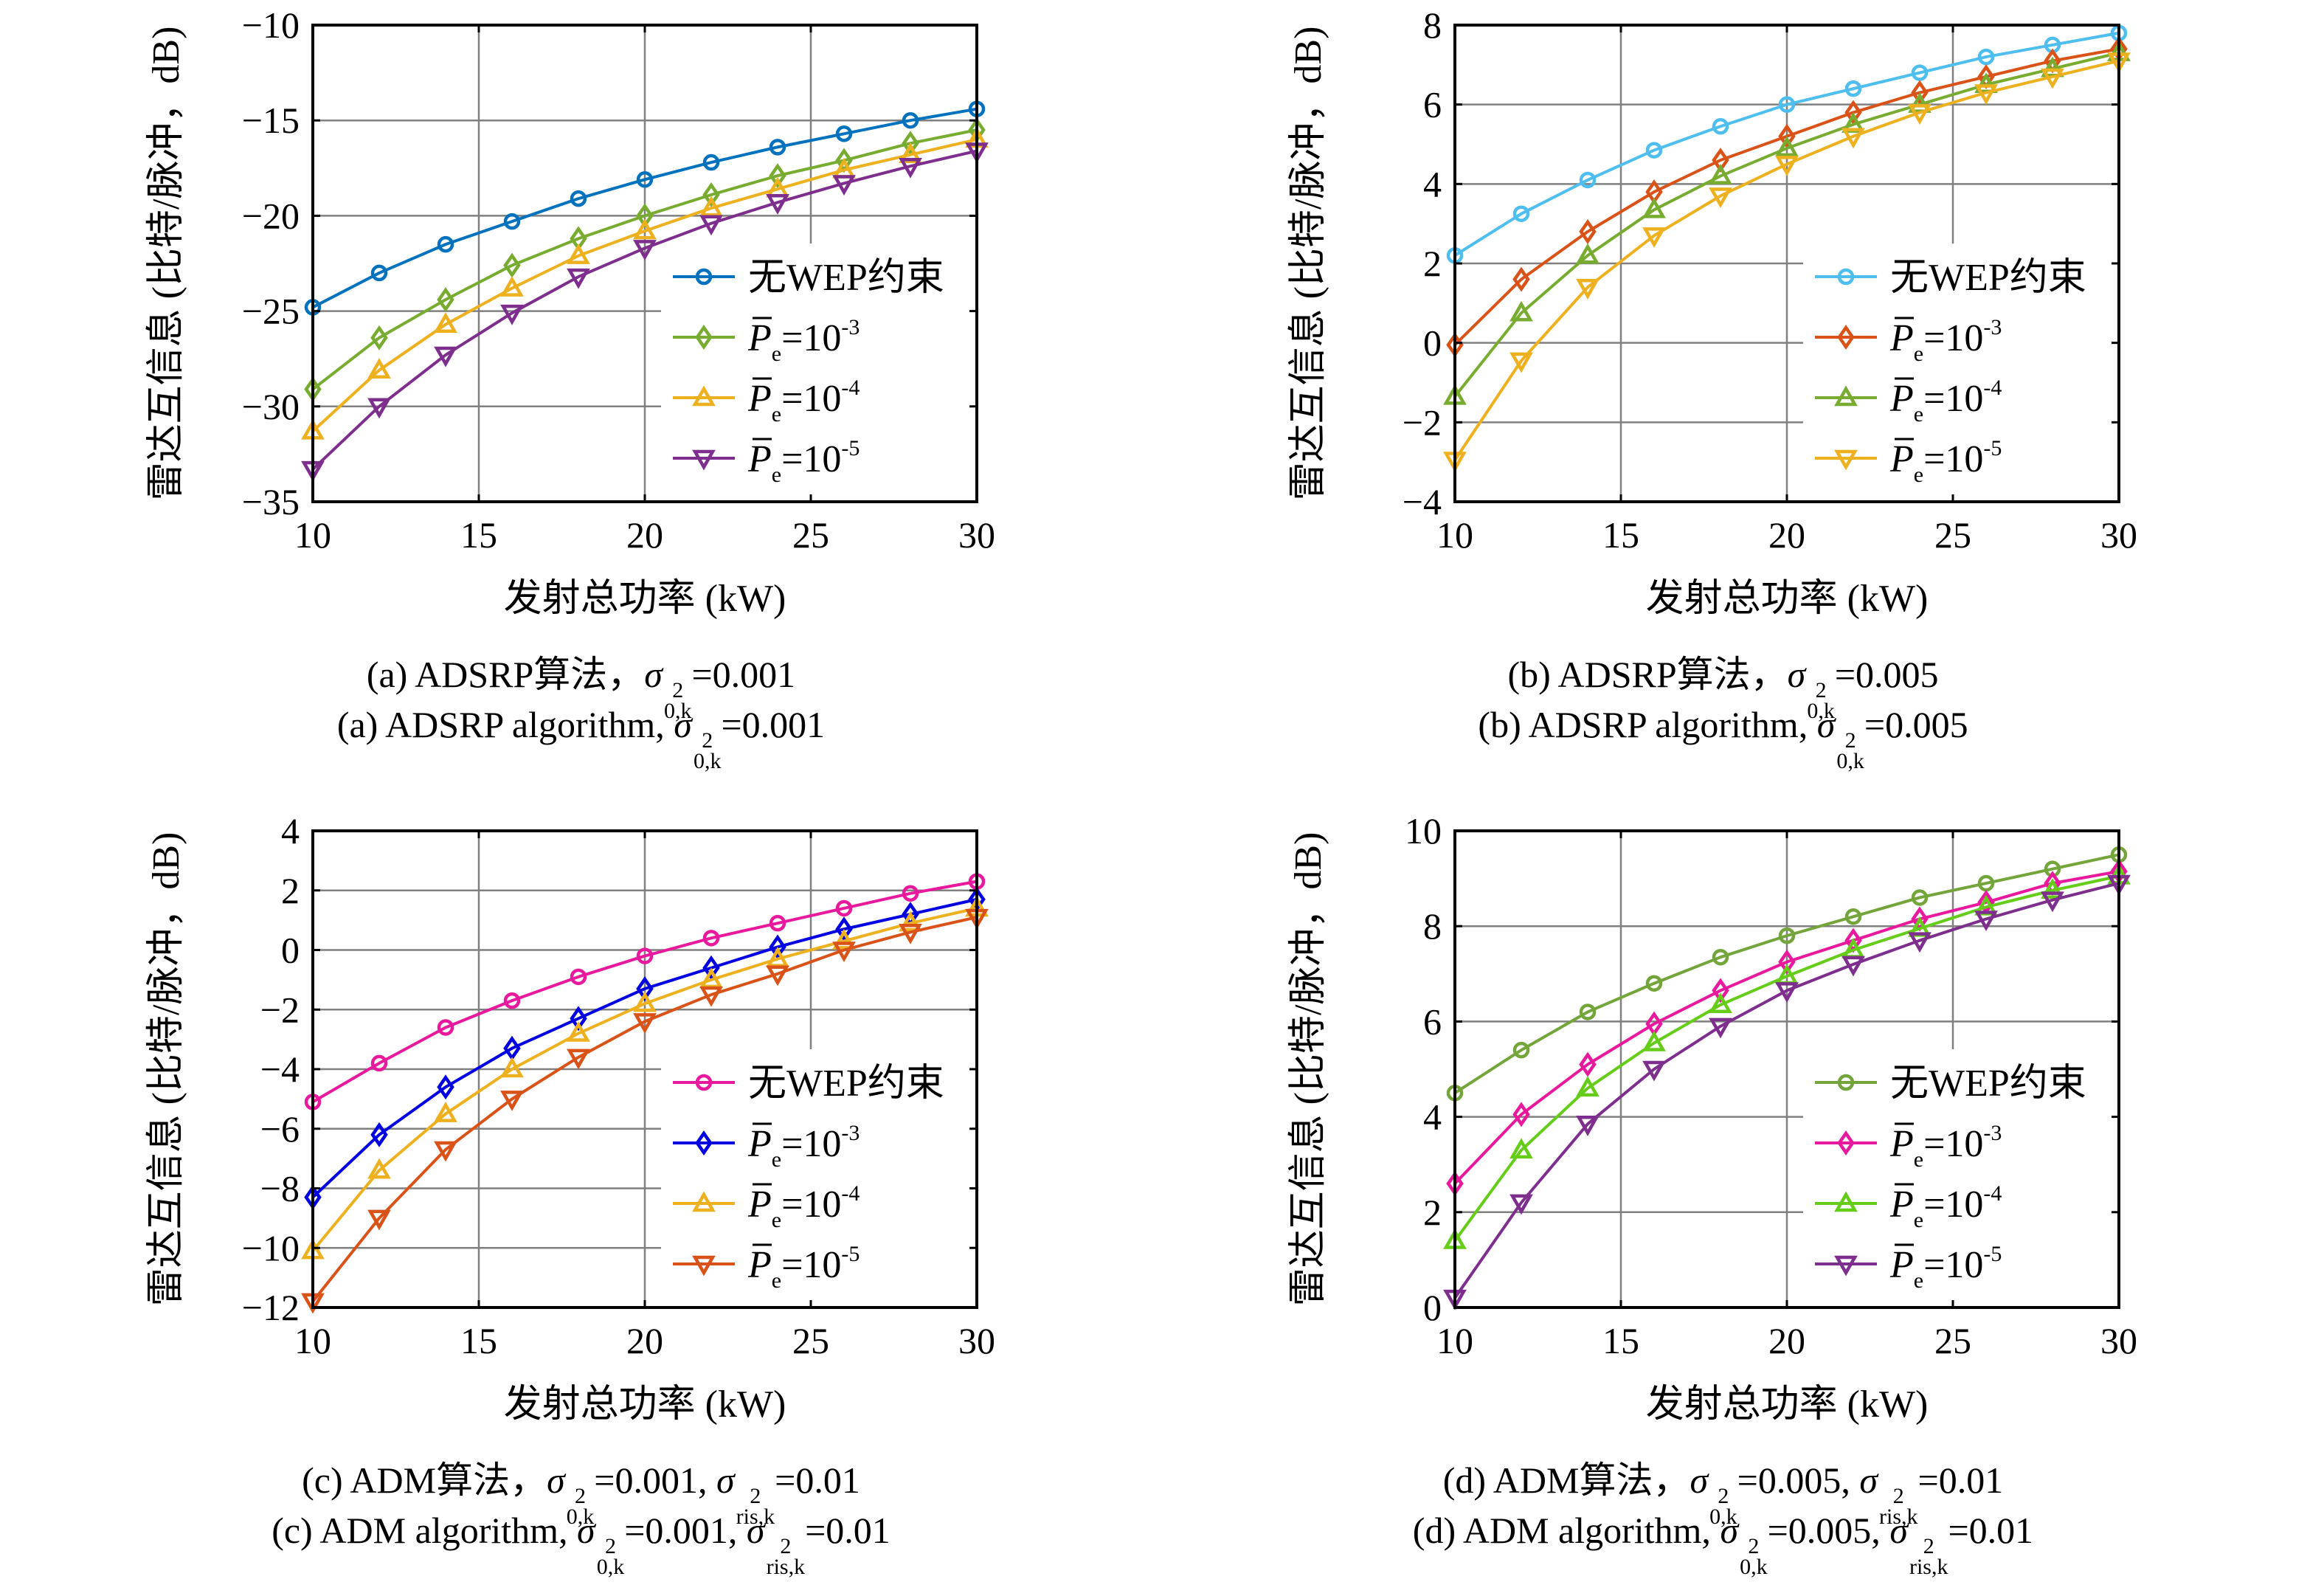  What do you see at coordinates (280, 1188) in the screenshot?
I see `y-tick-label: −8` at bounding box center [280, 1188].